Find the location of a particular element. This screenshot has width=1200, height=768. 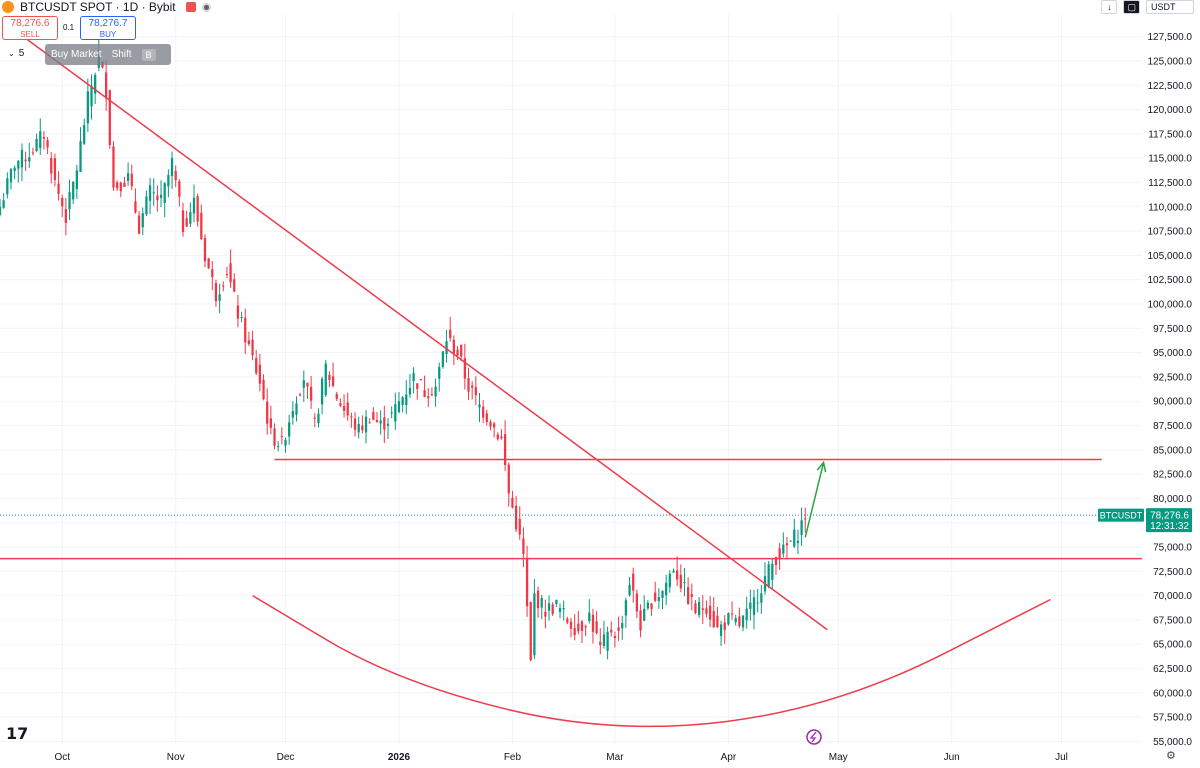

y-tick-label: 97,500.0 is located at coordinates (1172, 329).